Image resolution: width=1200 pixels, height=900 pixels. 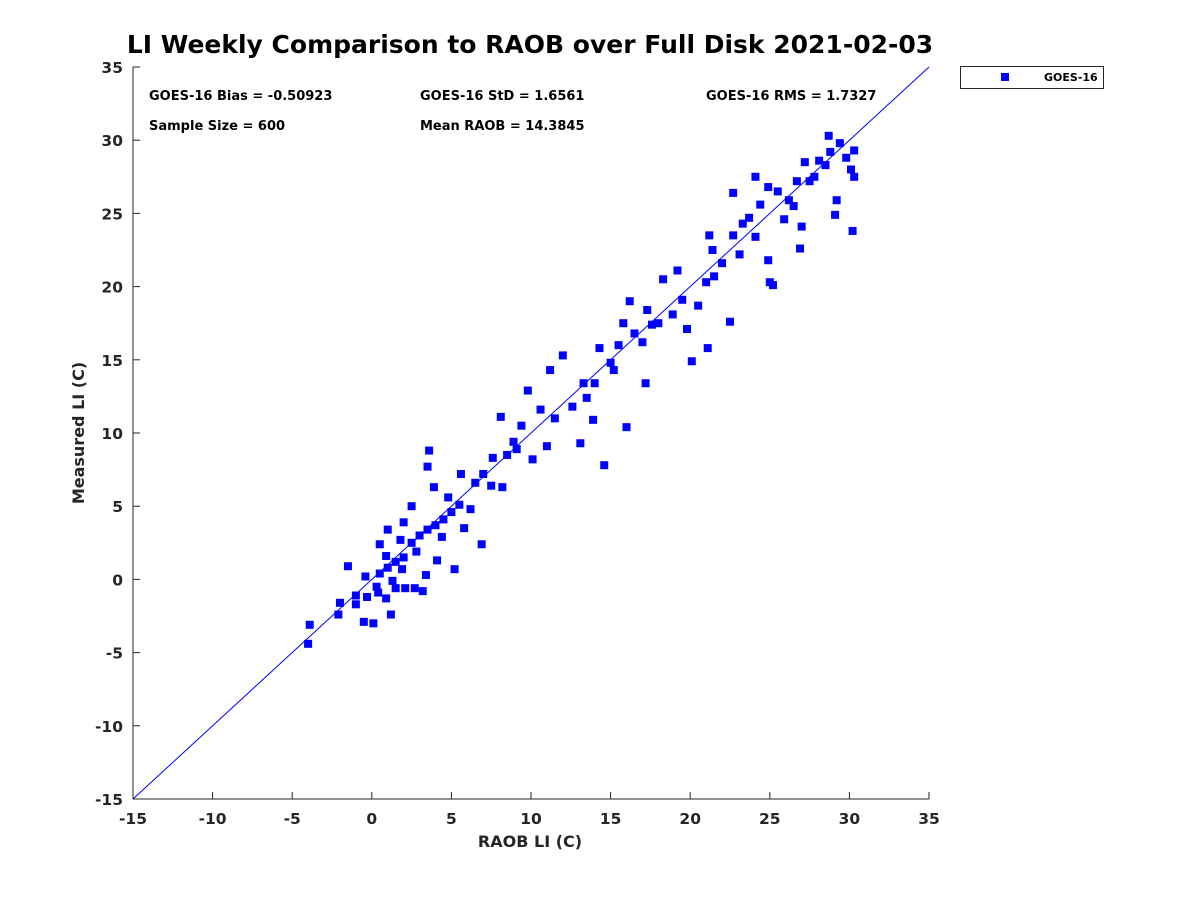 What do you see at coordinates (1032, 77) in the screenshot?
I see `legend: GOES-16` at bounding box center [1032, 77].